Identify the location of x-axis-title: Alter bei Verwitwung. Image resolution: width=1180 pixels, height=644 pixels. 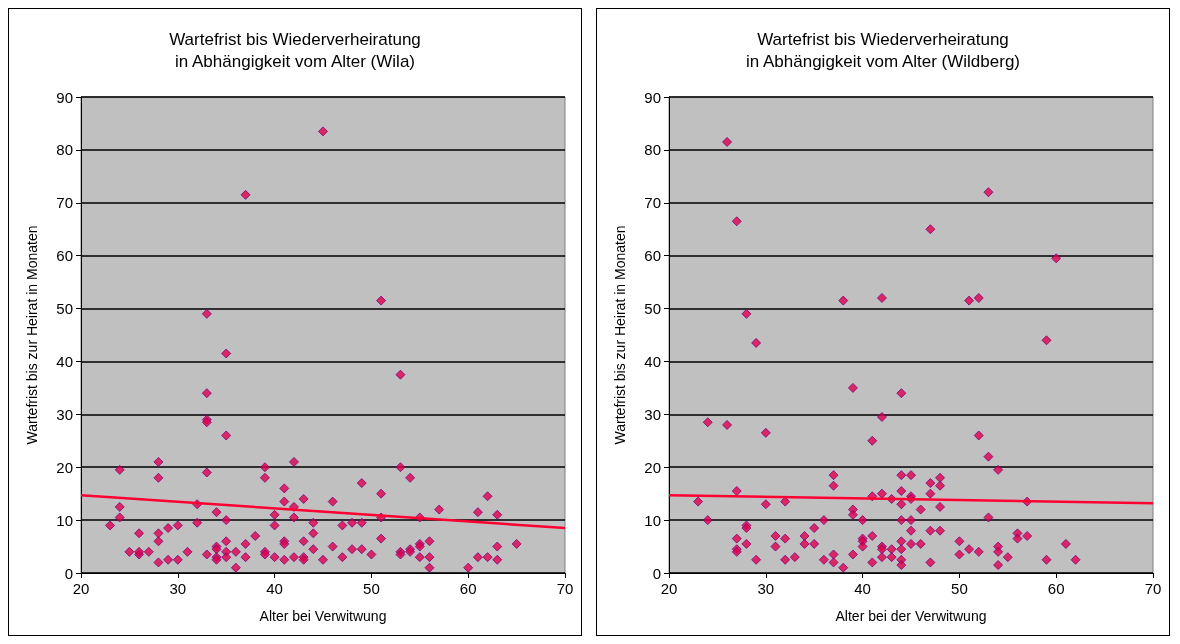
(323, 616).